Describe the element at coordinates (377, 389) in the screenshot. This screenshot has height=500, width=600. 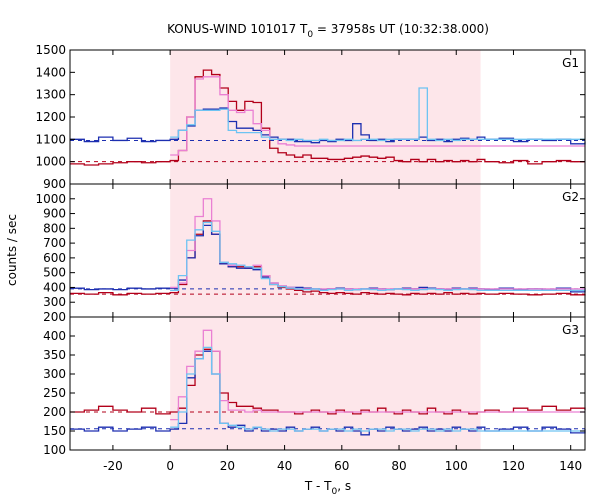
I see `series-cyan-g3` at that location.